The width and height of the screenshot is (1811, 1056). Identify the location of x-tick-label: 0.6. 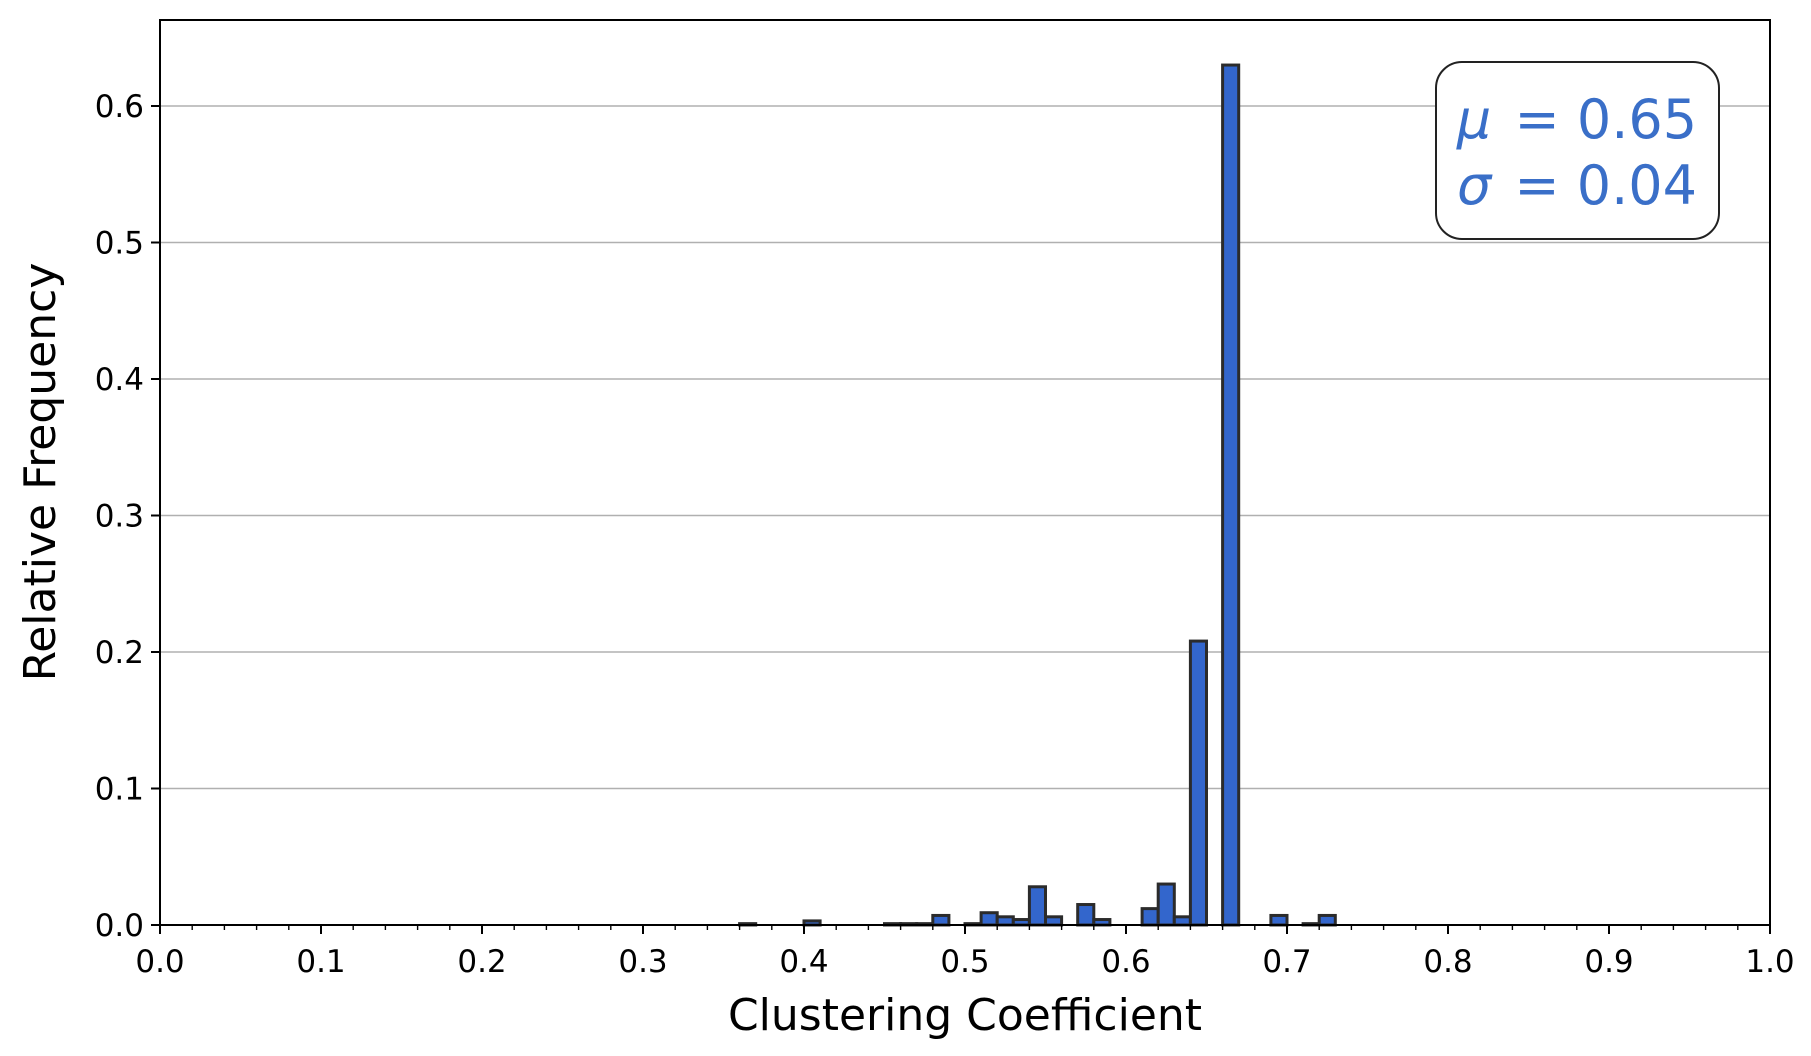
(1125, 962).